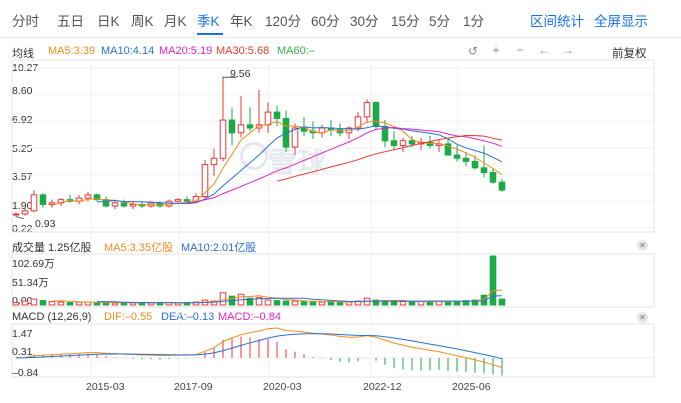 The width and height of the screenshot is (681, 403). Describe the element at coordinates (175, 21) in the screenshot. I see `tab-monthly-k: 月K` at that location.